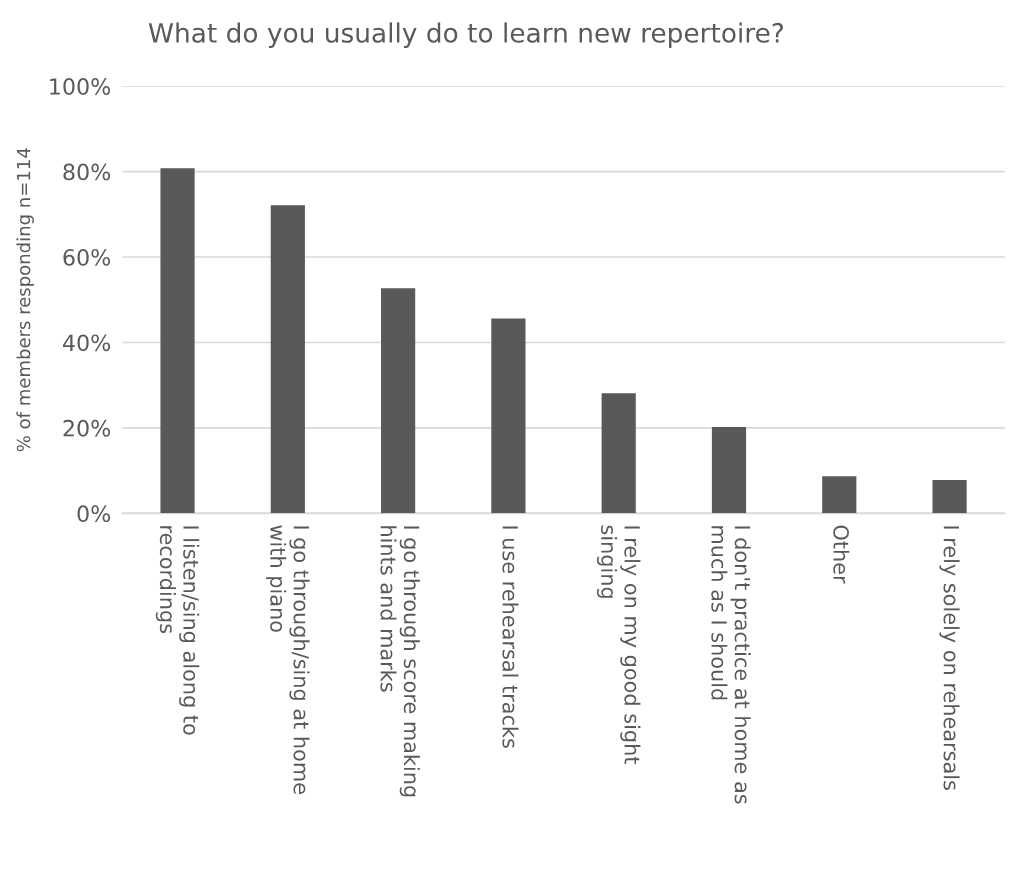 The height and width of the screenshot is (879, 1020). Describe the element at coordinates (94, 514) in the screenshot. I see `y-tick-label: 0%` at that location.